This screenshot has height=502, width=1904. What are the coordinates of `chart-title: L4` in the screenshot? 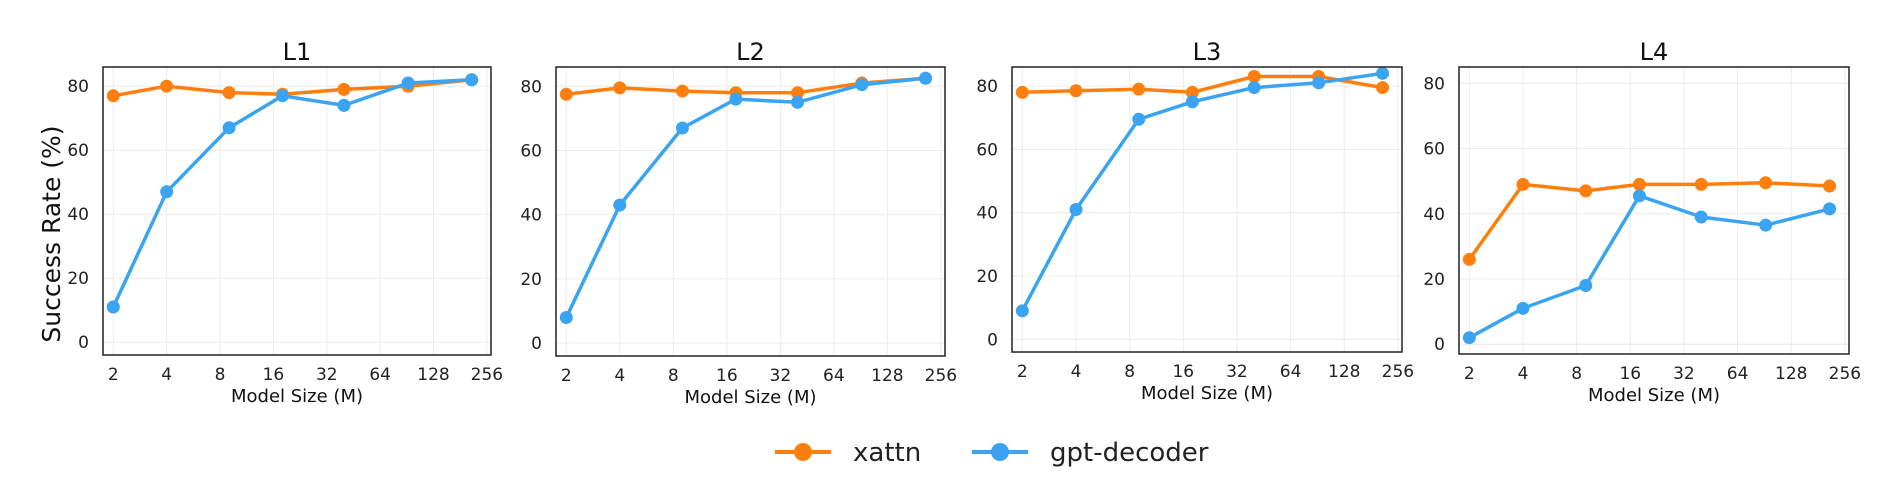 It's located at (1654, 52).